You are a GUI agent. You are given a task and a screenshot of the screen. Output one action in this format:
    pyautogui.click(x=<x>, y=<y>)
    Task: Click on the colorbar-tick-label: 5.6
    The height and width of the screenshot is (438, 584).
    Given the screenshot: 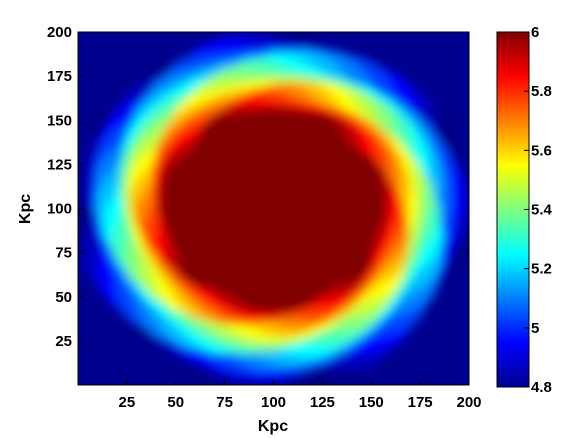 What is the action you would take?
    pyautogui.click(x=541, y=150)
    